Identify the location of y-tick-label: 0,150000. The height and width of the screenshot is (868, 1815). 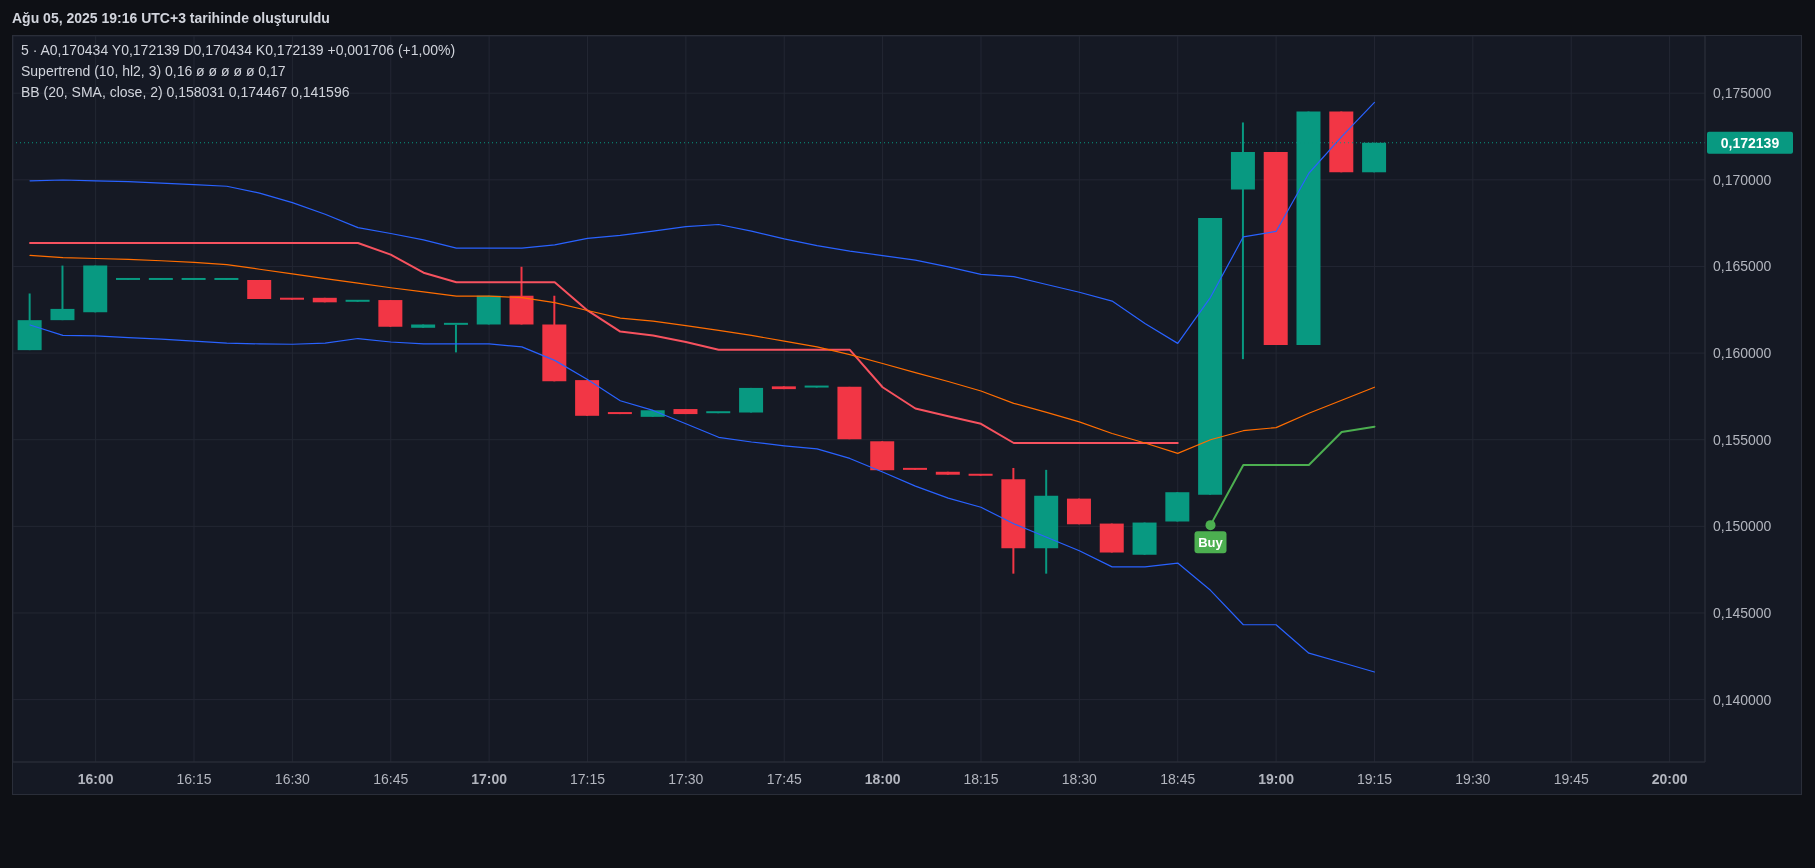
(1742, 526).